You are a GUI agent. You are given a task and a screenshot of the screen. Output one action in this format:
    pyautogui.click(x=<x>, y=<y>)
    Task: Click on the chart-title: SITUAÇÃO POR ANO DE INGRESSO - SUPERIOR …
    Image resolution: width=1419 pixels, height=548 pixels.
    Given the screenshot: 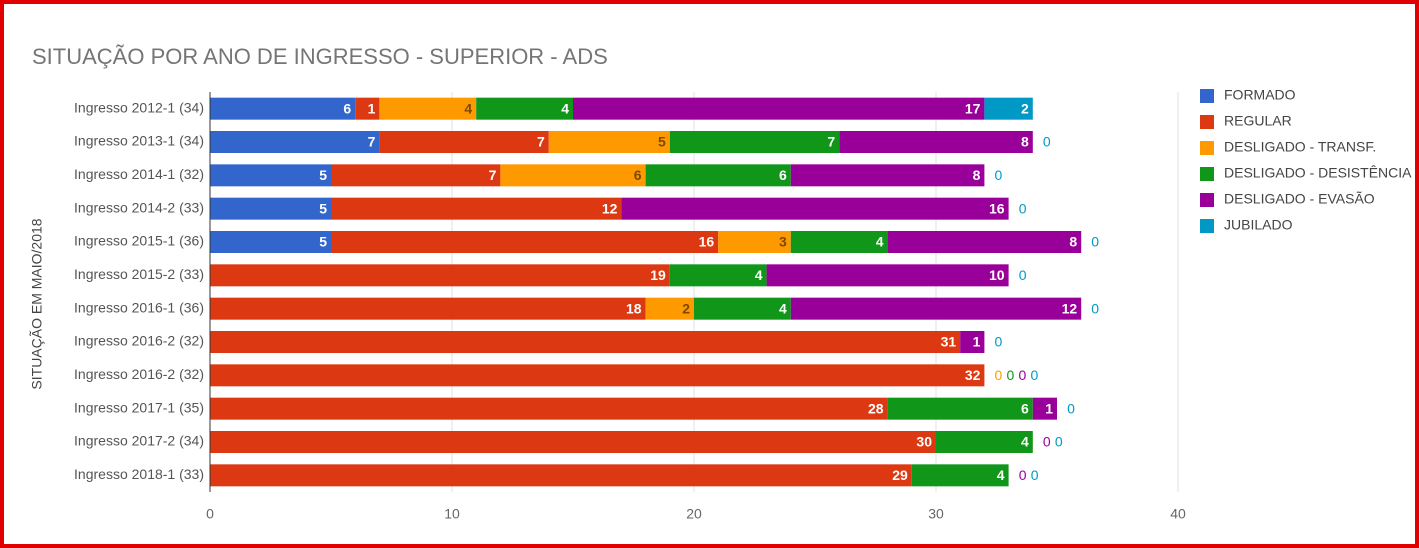 What is the action you would take?
    pyautogui.click(x=320, y=56)
    